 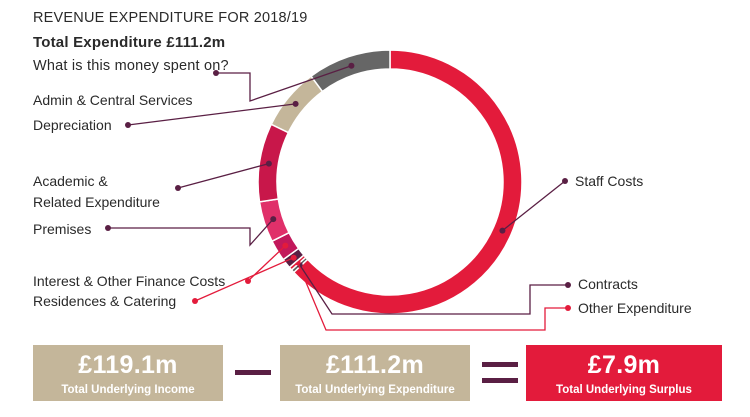 I want to click on chart-question: What is this money spent on?, so click(x=131, y=66).